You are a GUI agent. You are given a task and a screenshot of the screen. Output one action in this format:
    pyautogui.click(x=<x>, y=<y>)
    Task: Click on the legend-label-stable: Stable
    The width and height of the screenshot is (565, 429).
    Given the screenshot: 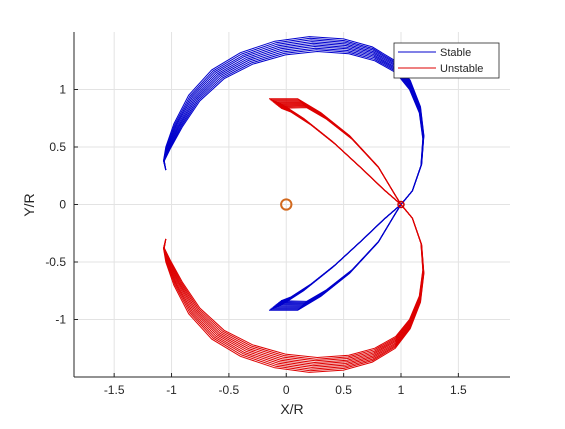 What is the action you would take?
    pyautogui.click(x=455, y=53)
    